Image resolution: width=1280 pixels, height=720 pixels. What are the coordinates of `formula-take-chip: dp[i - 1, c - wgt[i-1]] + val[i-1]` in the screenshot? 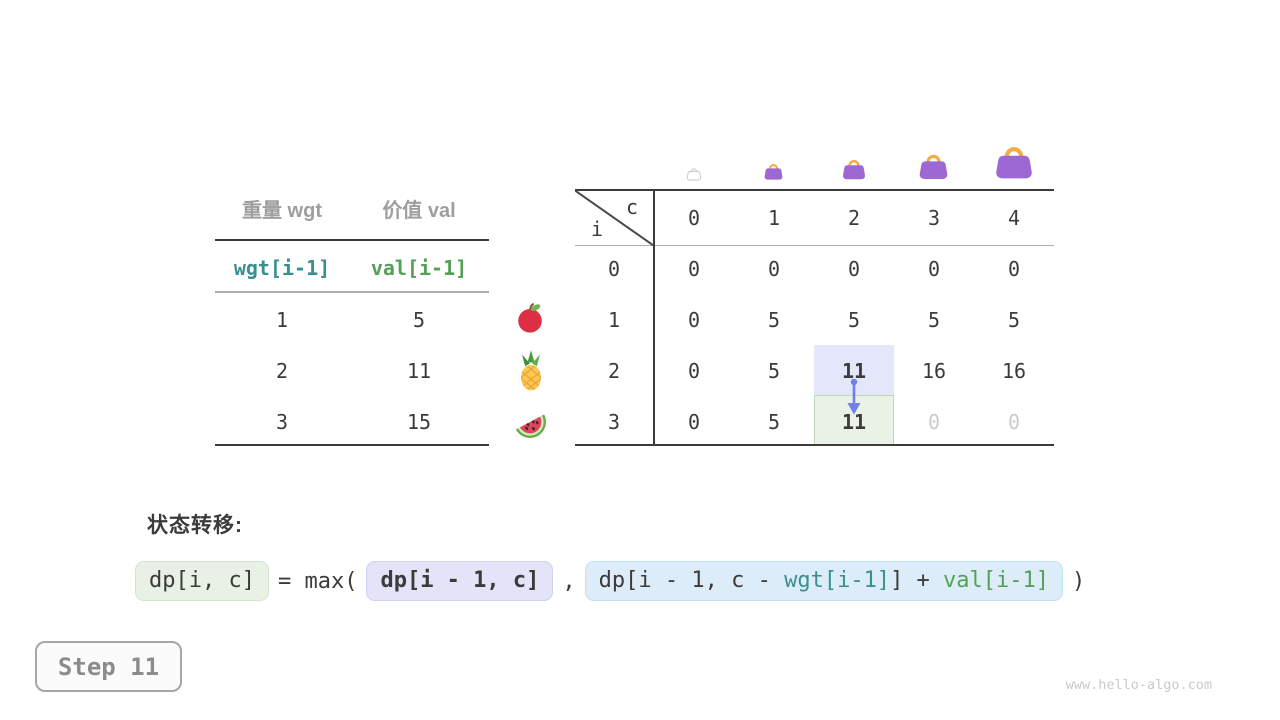 It's located at (824, 581).